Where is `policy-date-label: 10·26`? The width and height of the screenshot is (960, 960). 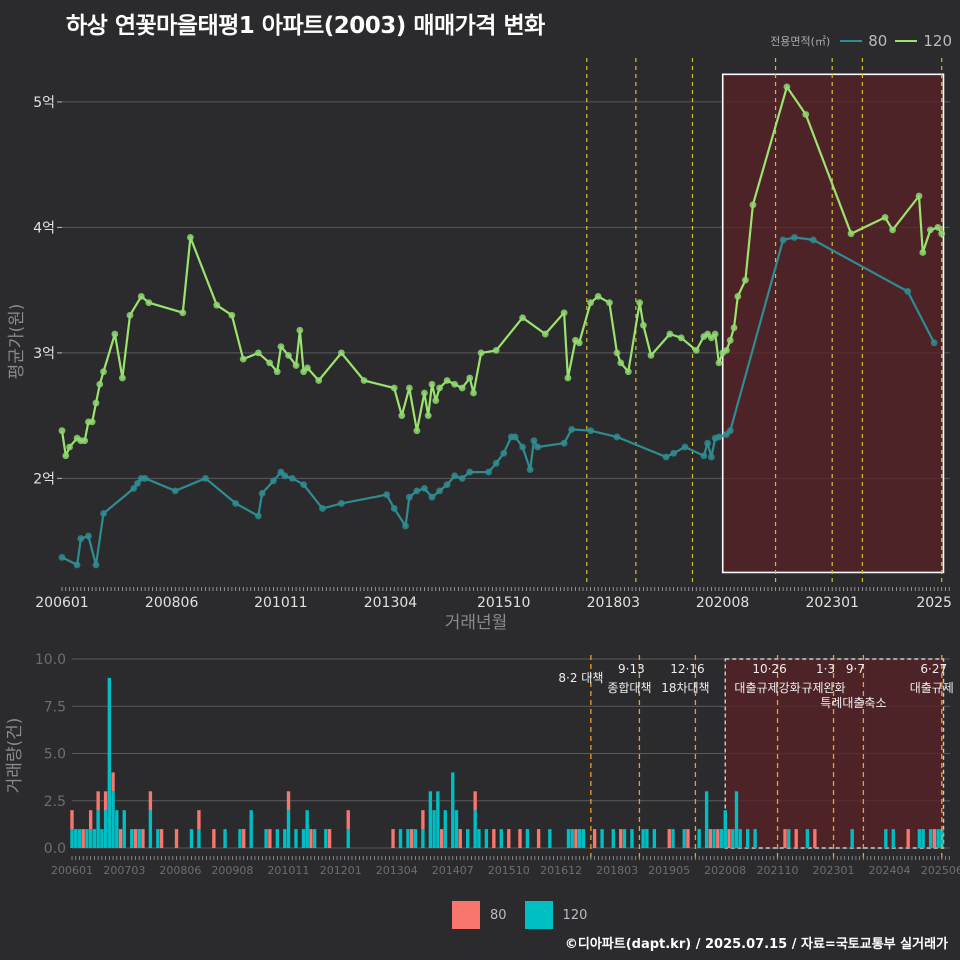
policy-date-label: 10·26 is located at coordinates (769, 669).